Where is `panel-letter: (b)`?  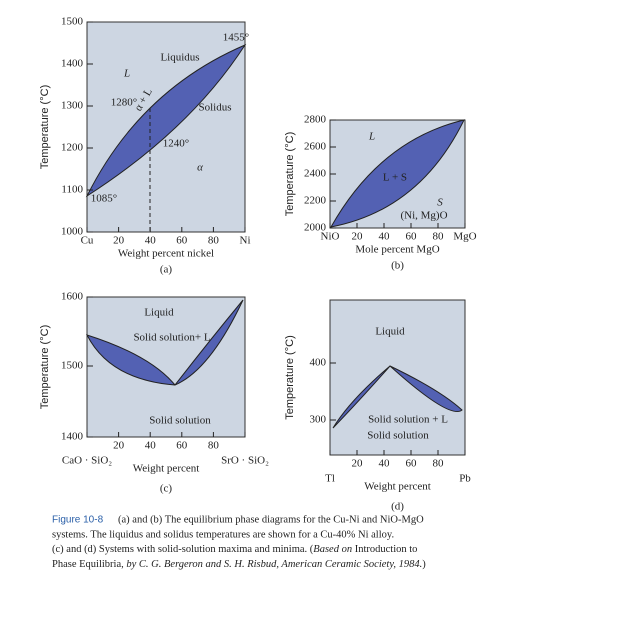
panel-letter: (b) is located at coordinates (397, 266).